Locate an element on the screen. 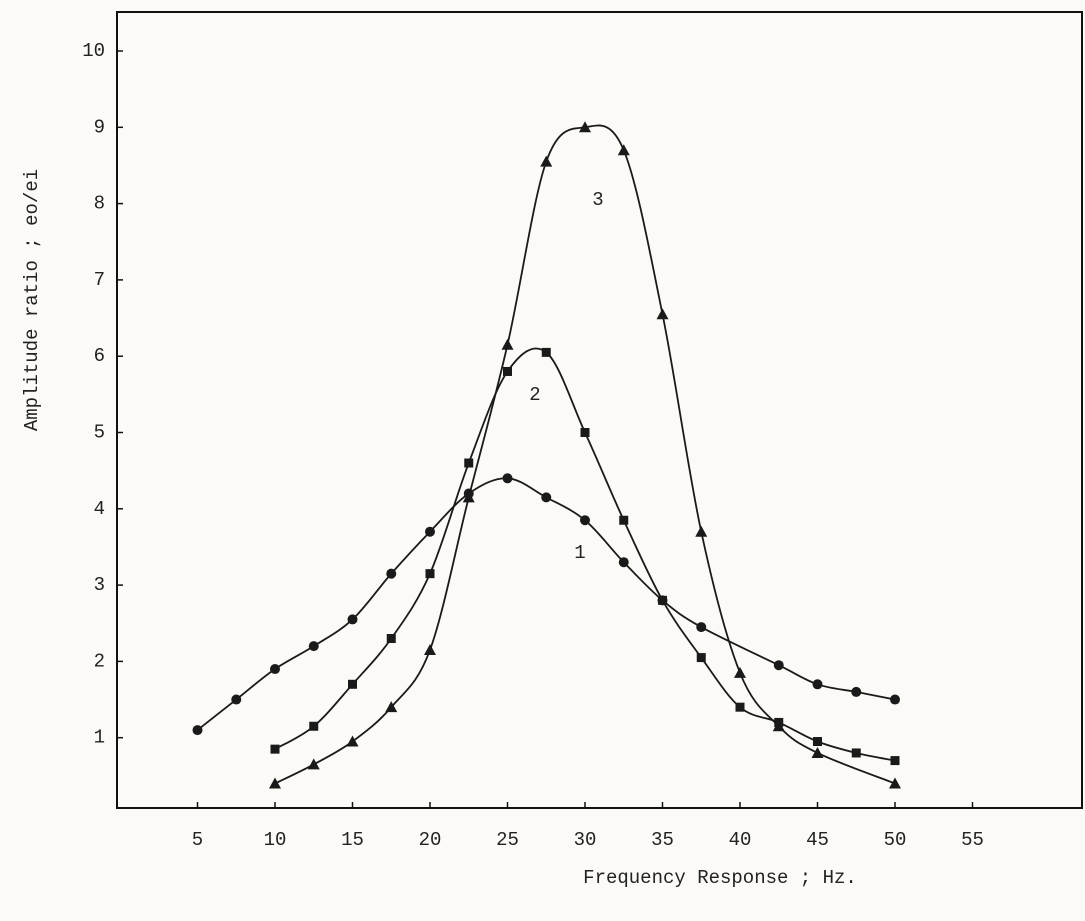 The image size is (1085, 921). y-tick-label: 6 is located at coordinates (99, 356).